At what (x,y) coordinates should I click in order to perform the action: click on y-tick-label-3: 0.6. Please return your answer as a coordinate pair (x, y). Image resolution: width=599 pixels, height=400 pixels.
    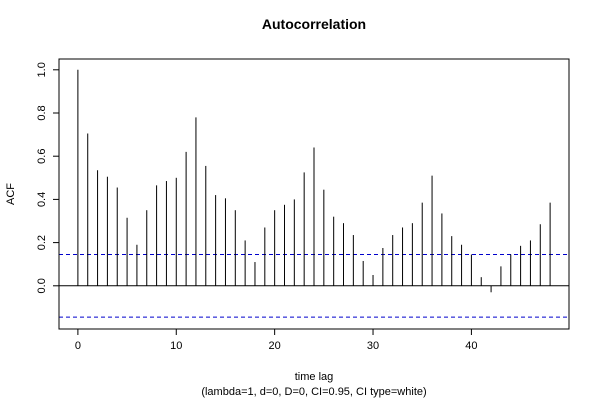
    Looking at the image, I should click on (42, 156).